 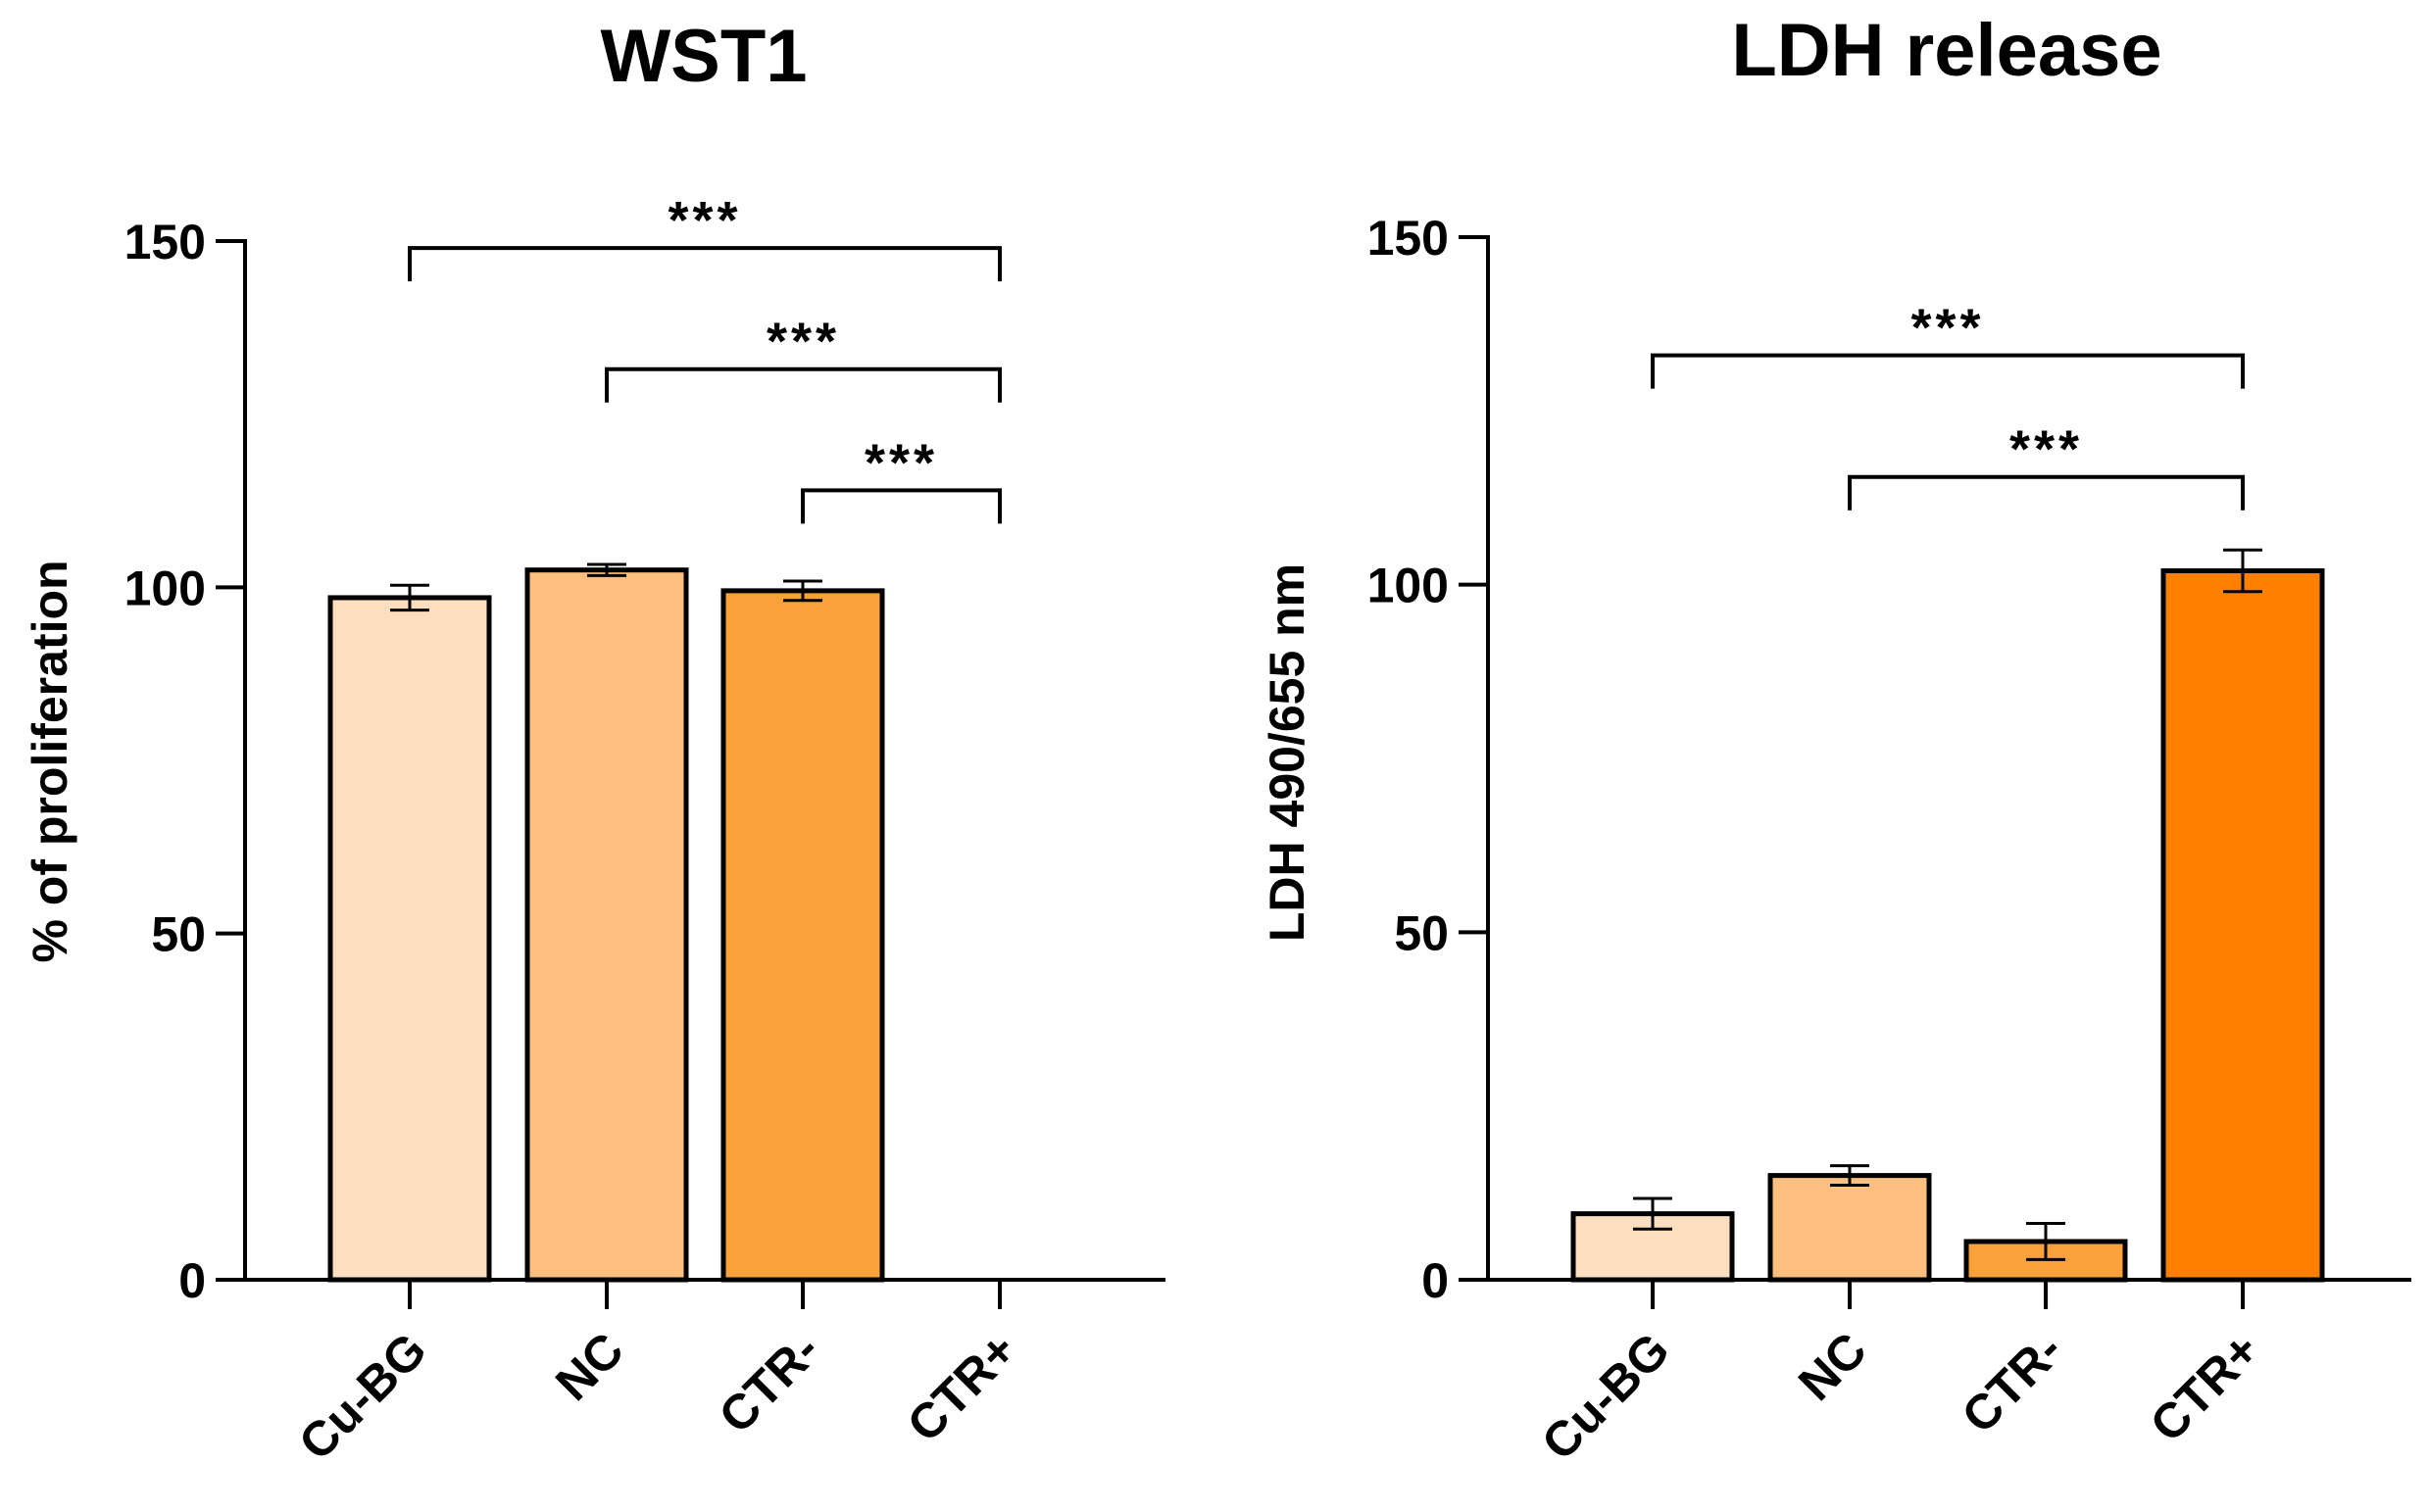 I want to click on bars, so click(x=606, y=923).